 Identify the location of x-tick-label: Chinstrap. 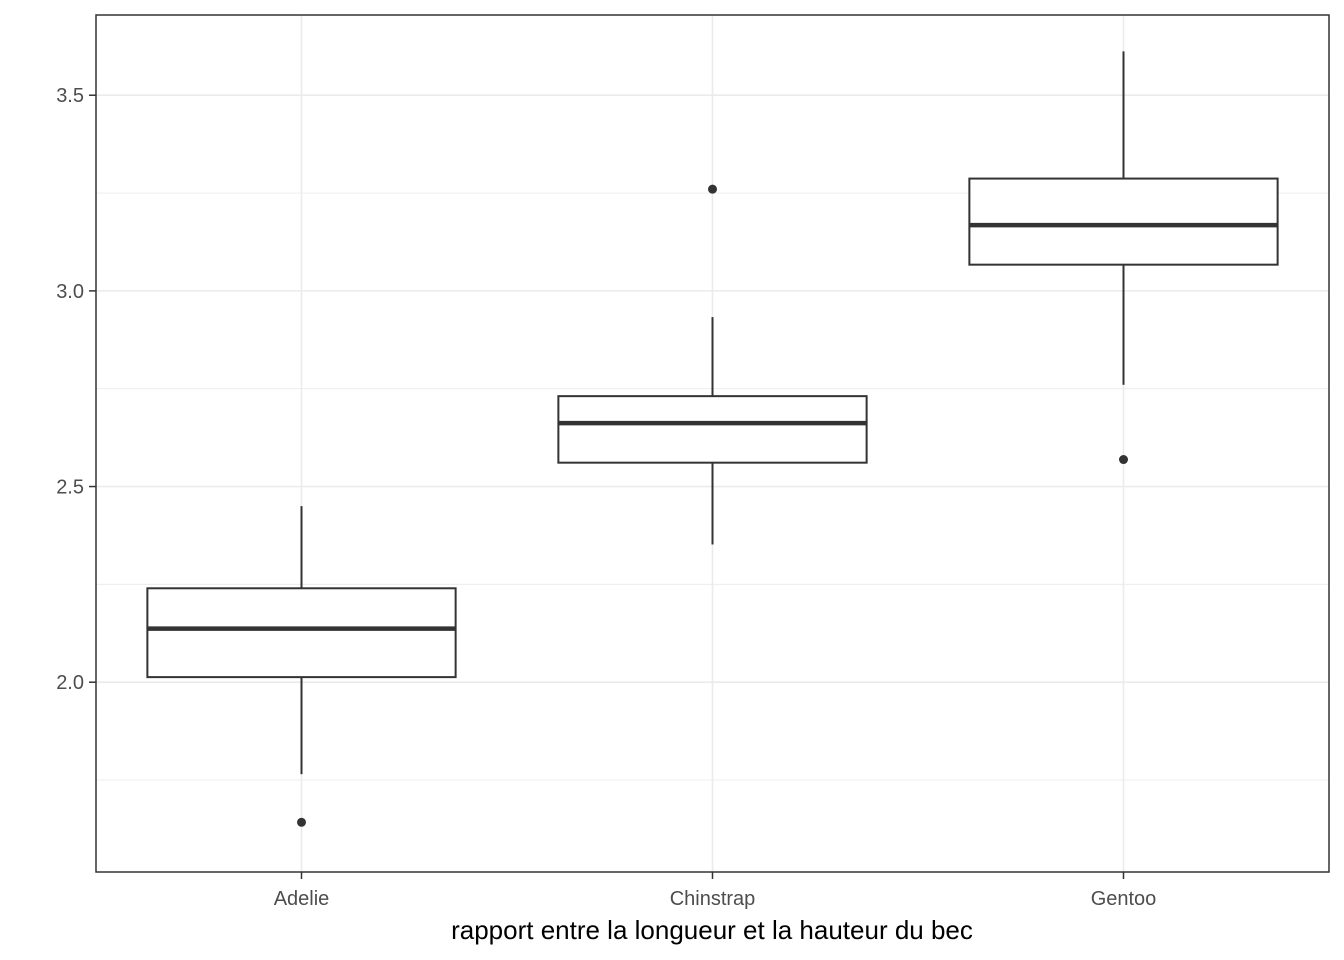
(713, 899).